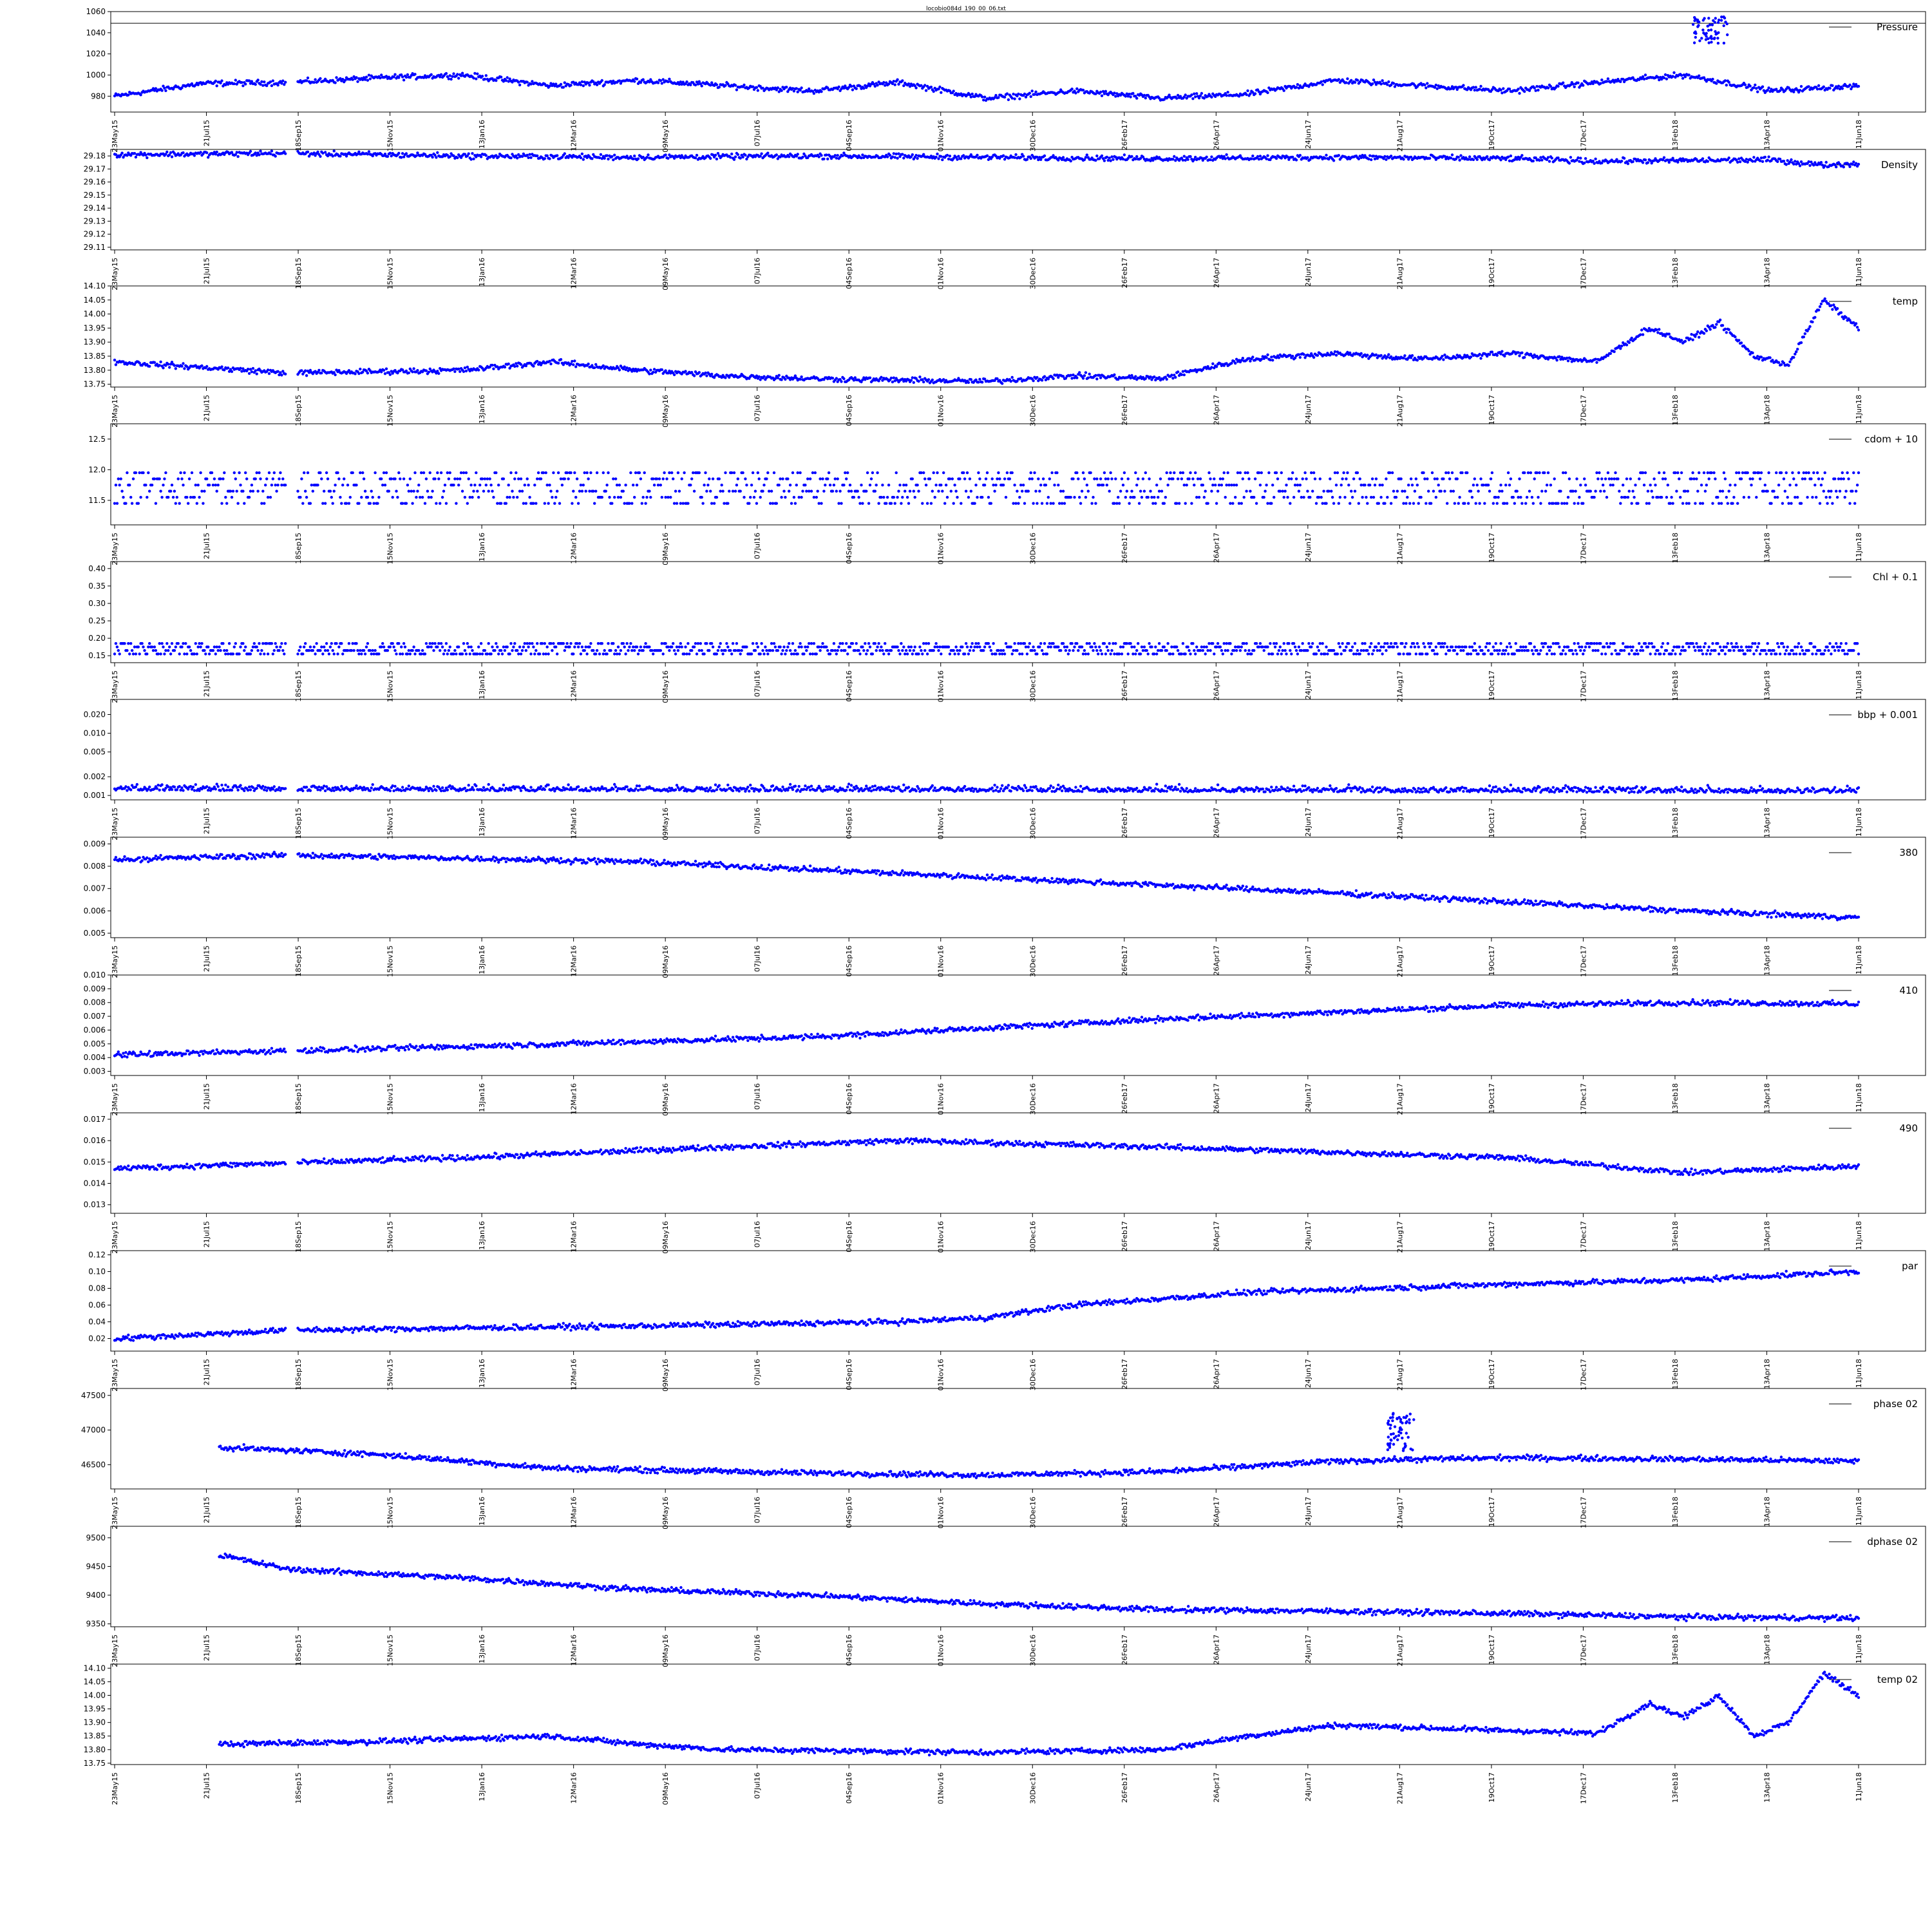 The width and height of the screenshot is (1932, 1932). I want to click on x-tick-label: 26Apr17, so click(1216, 410).